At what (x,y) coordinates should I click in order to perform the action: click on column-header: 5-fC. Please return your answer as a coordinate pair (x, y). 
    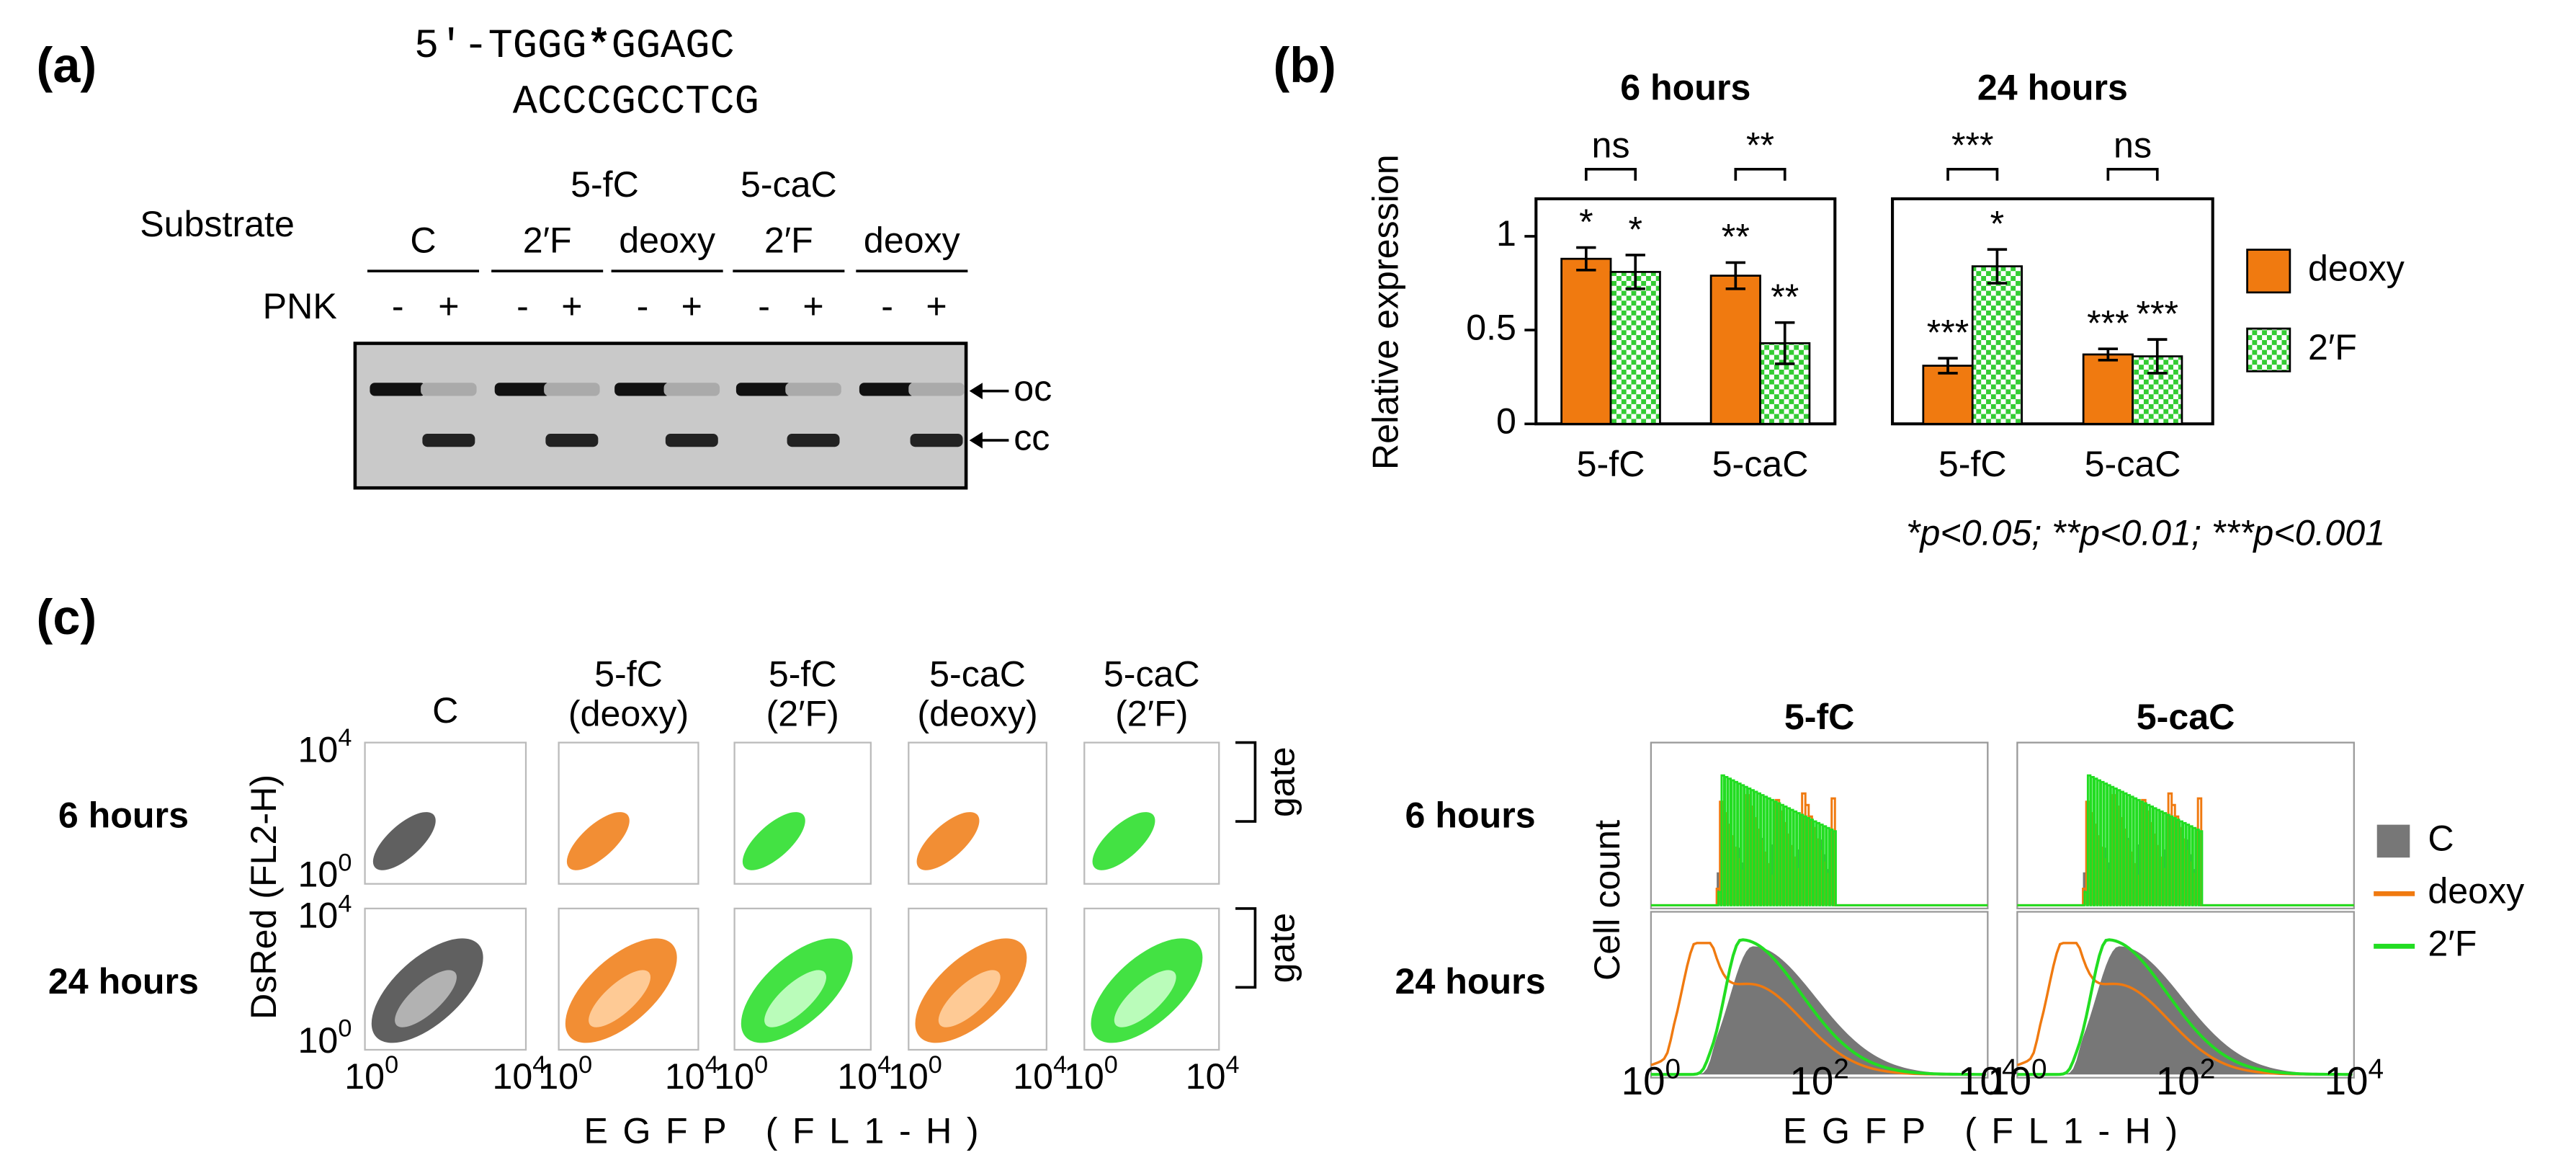
    Looking at the image, I should click on (803, 674).